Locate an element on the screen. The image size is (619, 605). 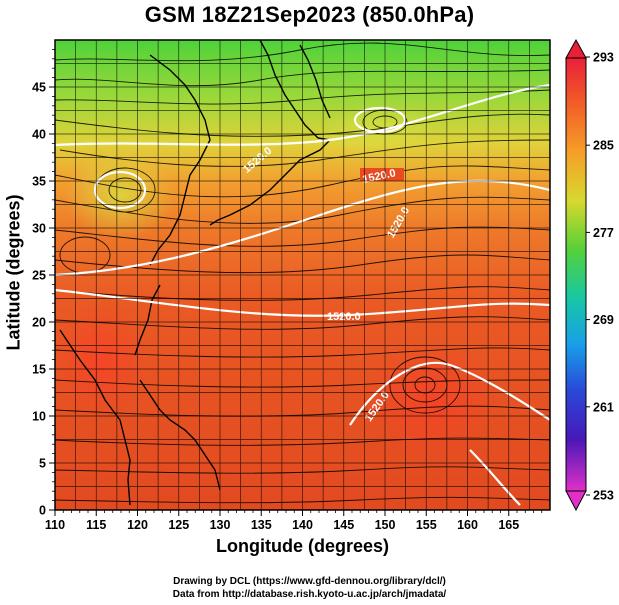
y-axis-title: Latitude (degrees) is located at coordinates (13, 272).